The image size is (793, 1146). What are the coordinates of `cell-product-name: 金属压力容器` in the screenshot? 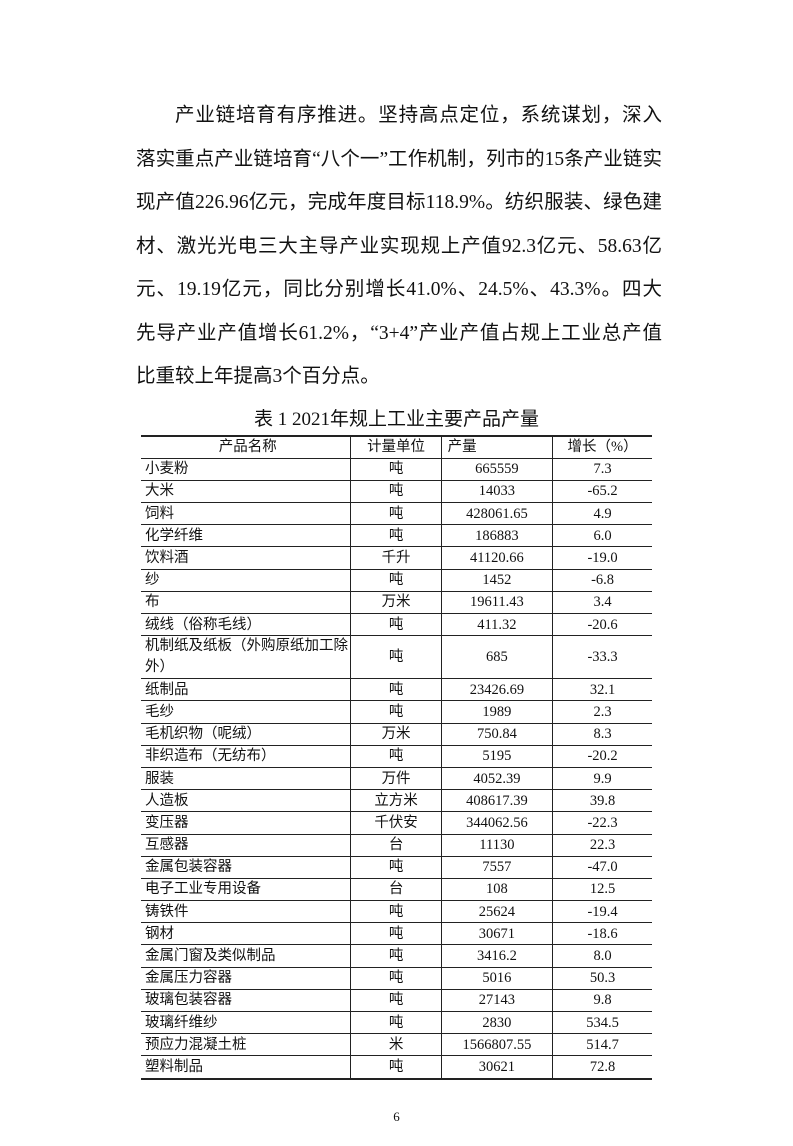 It's located at (246, 978).